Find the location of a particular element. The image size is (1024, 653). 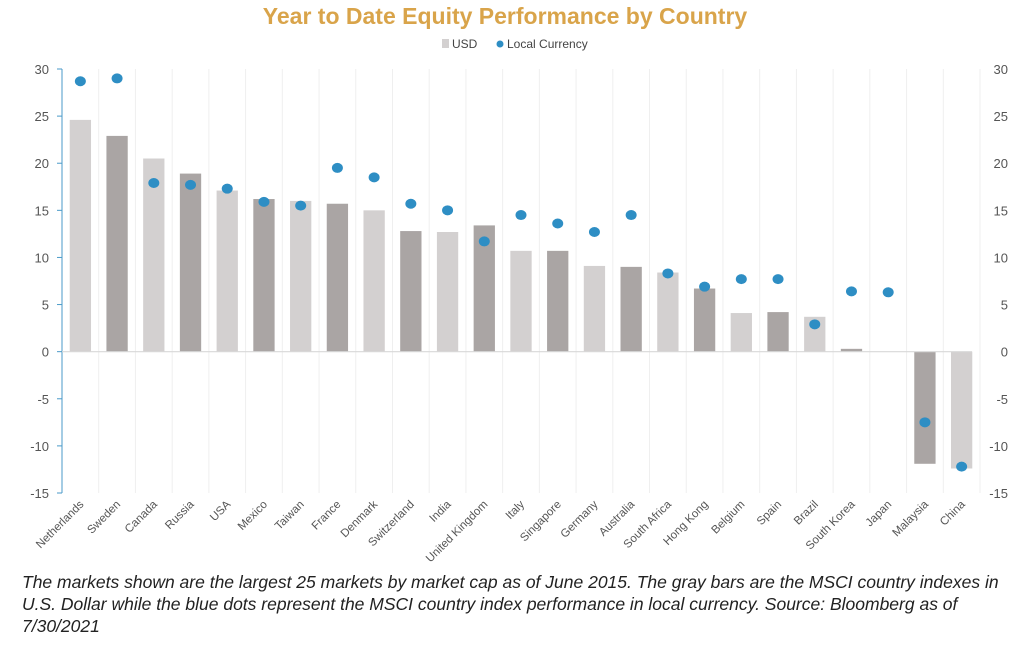

legend: USD Local Currency is located at coordinates (515, 44).